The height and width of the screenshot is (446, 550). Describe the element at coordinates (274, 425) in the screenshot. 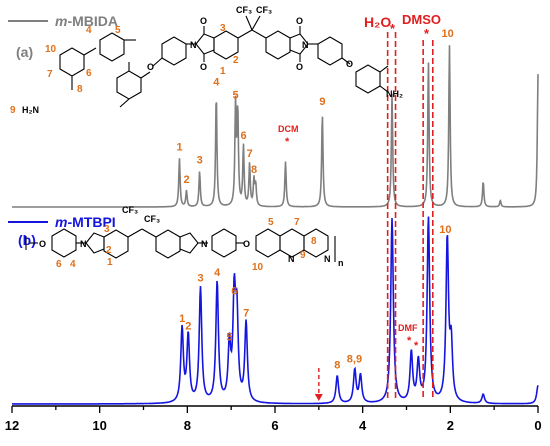

I see `x-tick-label-6: 6` at that location.